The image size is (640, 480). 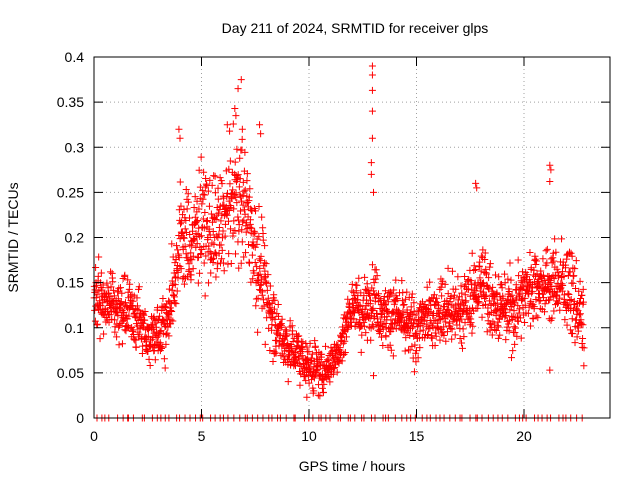 I want to click on y-tick-label: 0.05, so click(x=70, y=373).